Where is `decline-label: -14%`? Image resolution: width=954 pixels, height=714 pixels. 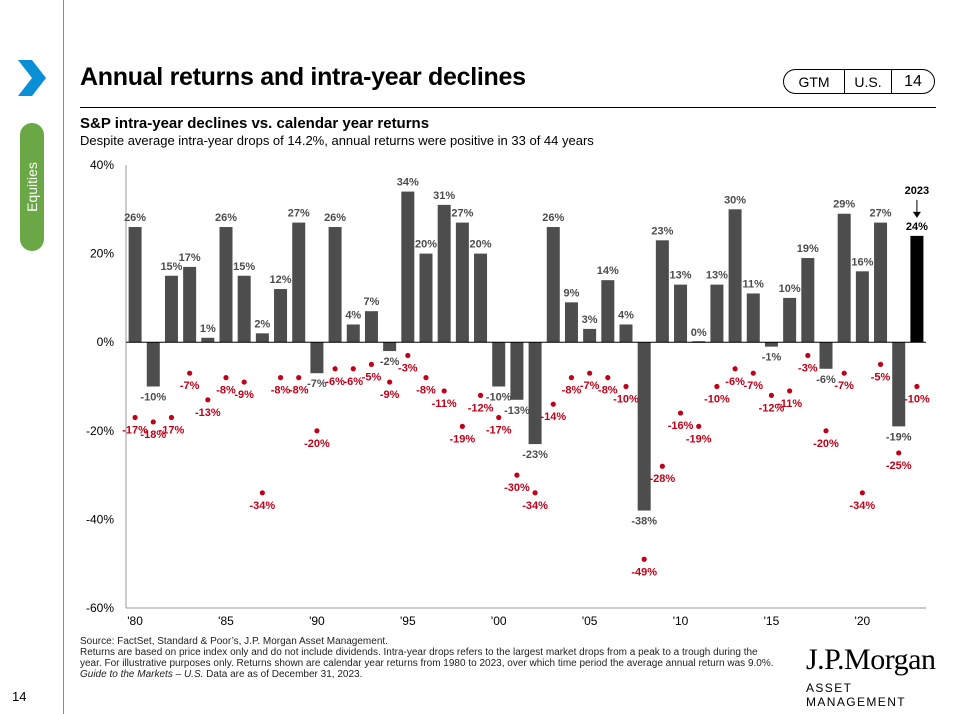 decline-label: -14% is located at coordinates (553, 417).